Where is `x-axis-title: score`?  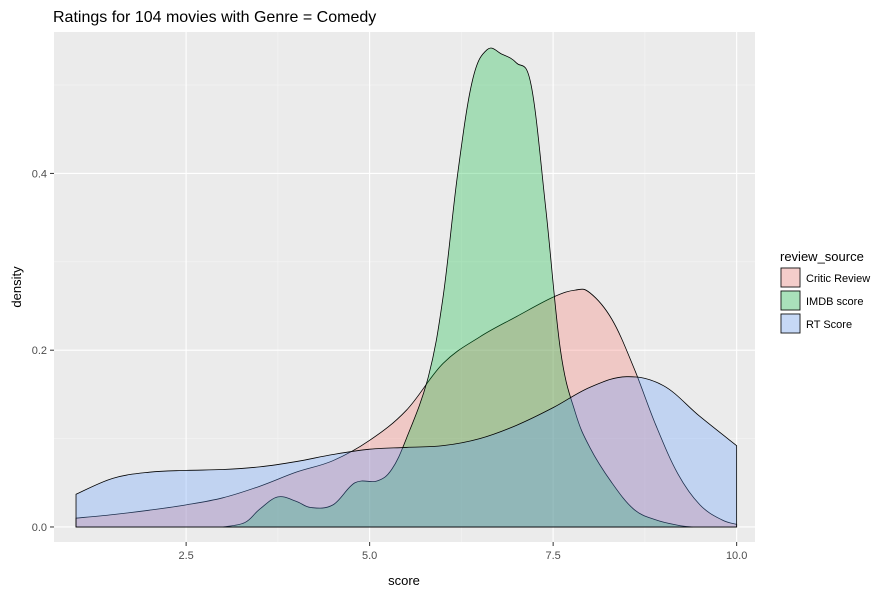
x-axis-title: score is located at coordinates (404, 580).